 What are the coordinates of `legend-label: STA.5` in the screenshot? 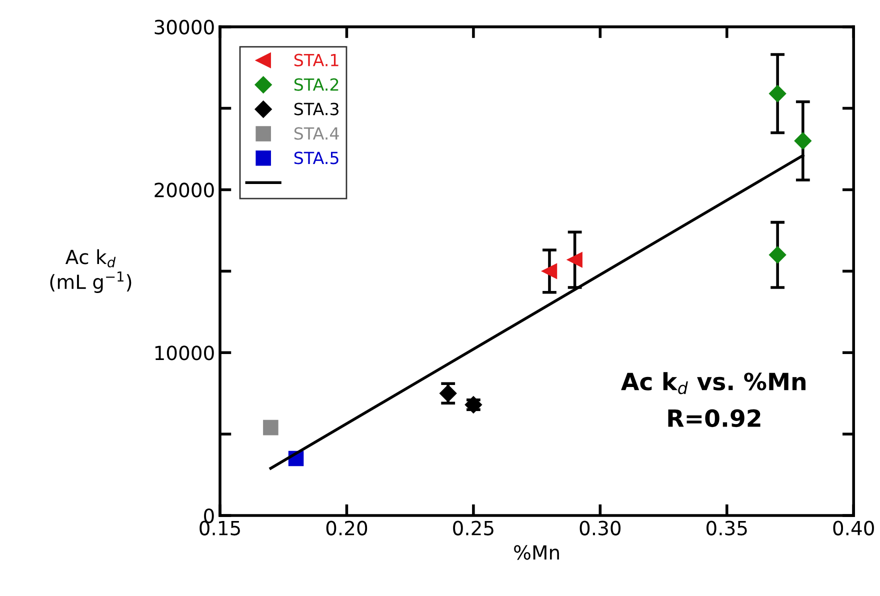 It's located at (316, 158).